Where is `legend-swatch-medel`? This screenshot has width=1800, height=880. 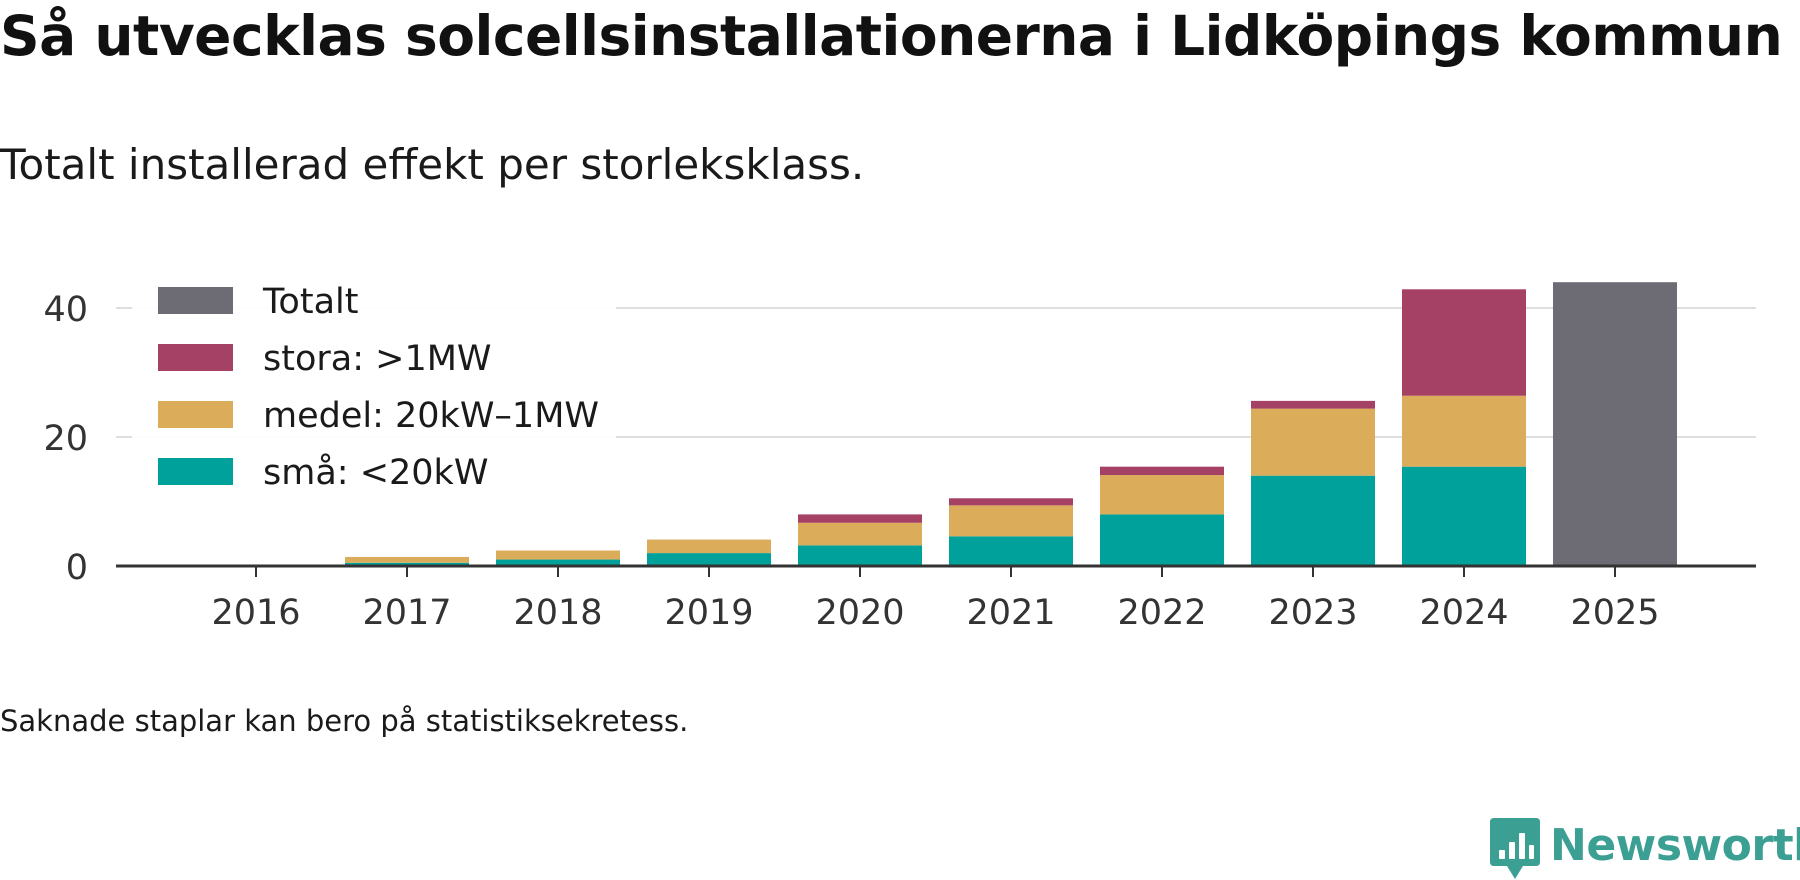
legend-swatch-medel is located at coordinates (195, 414).